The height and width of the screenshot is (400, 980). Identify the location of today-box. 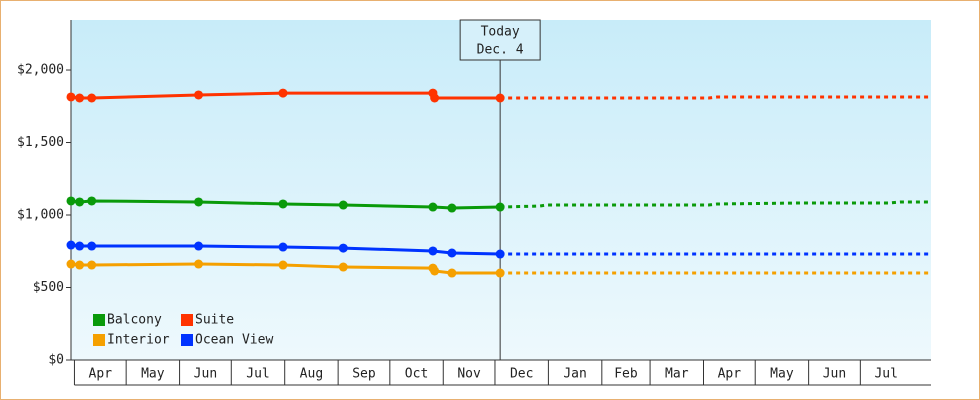
(500, 40).